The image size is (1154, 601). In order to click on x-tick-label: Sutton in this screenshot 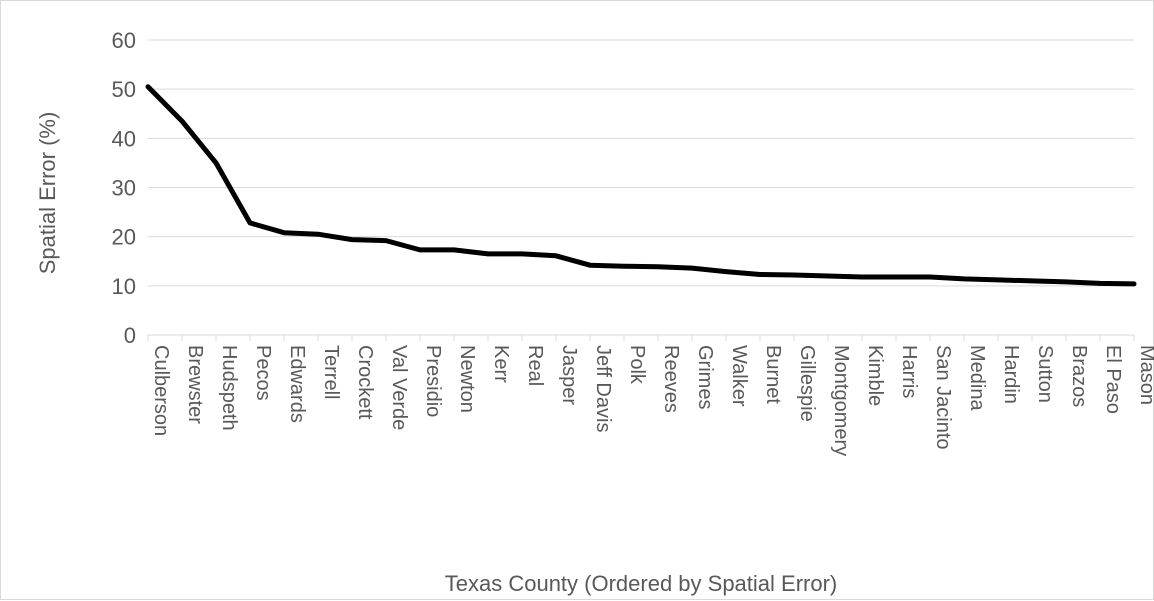, I will do `click(1045, 374)`.